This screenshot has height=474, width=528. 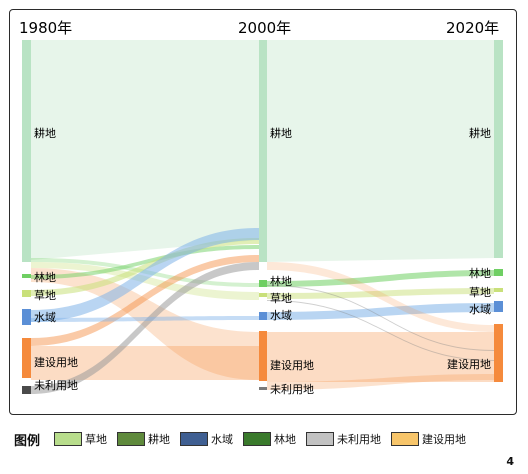 I want to click on label-2020-forest: 林地, so click(x=480, y=273).